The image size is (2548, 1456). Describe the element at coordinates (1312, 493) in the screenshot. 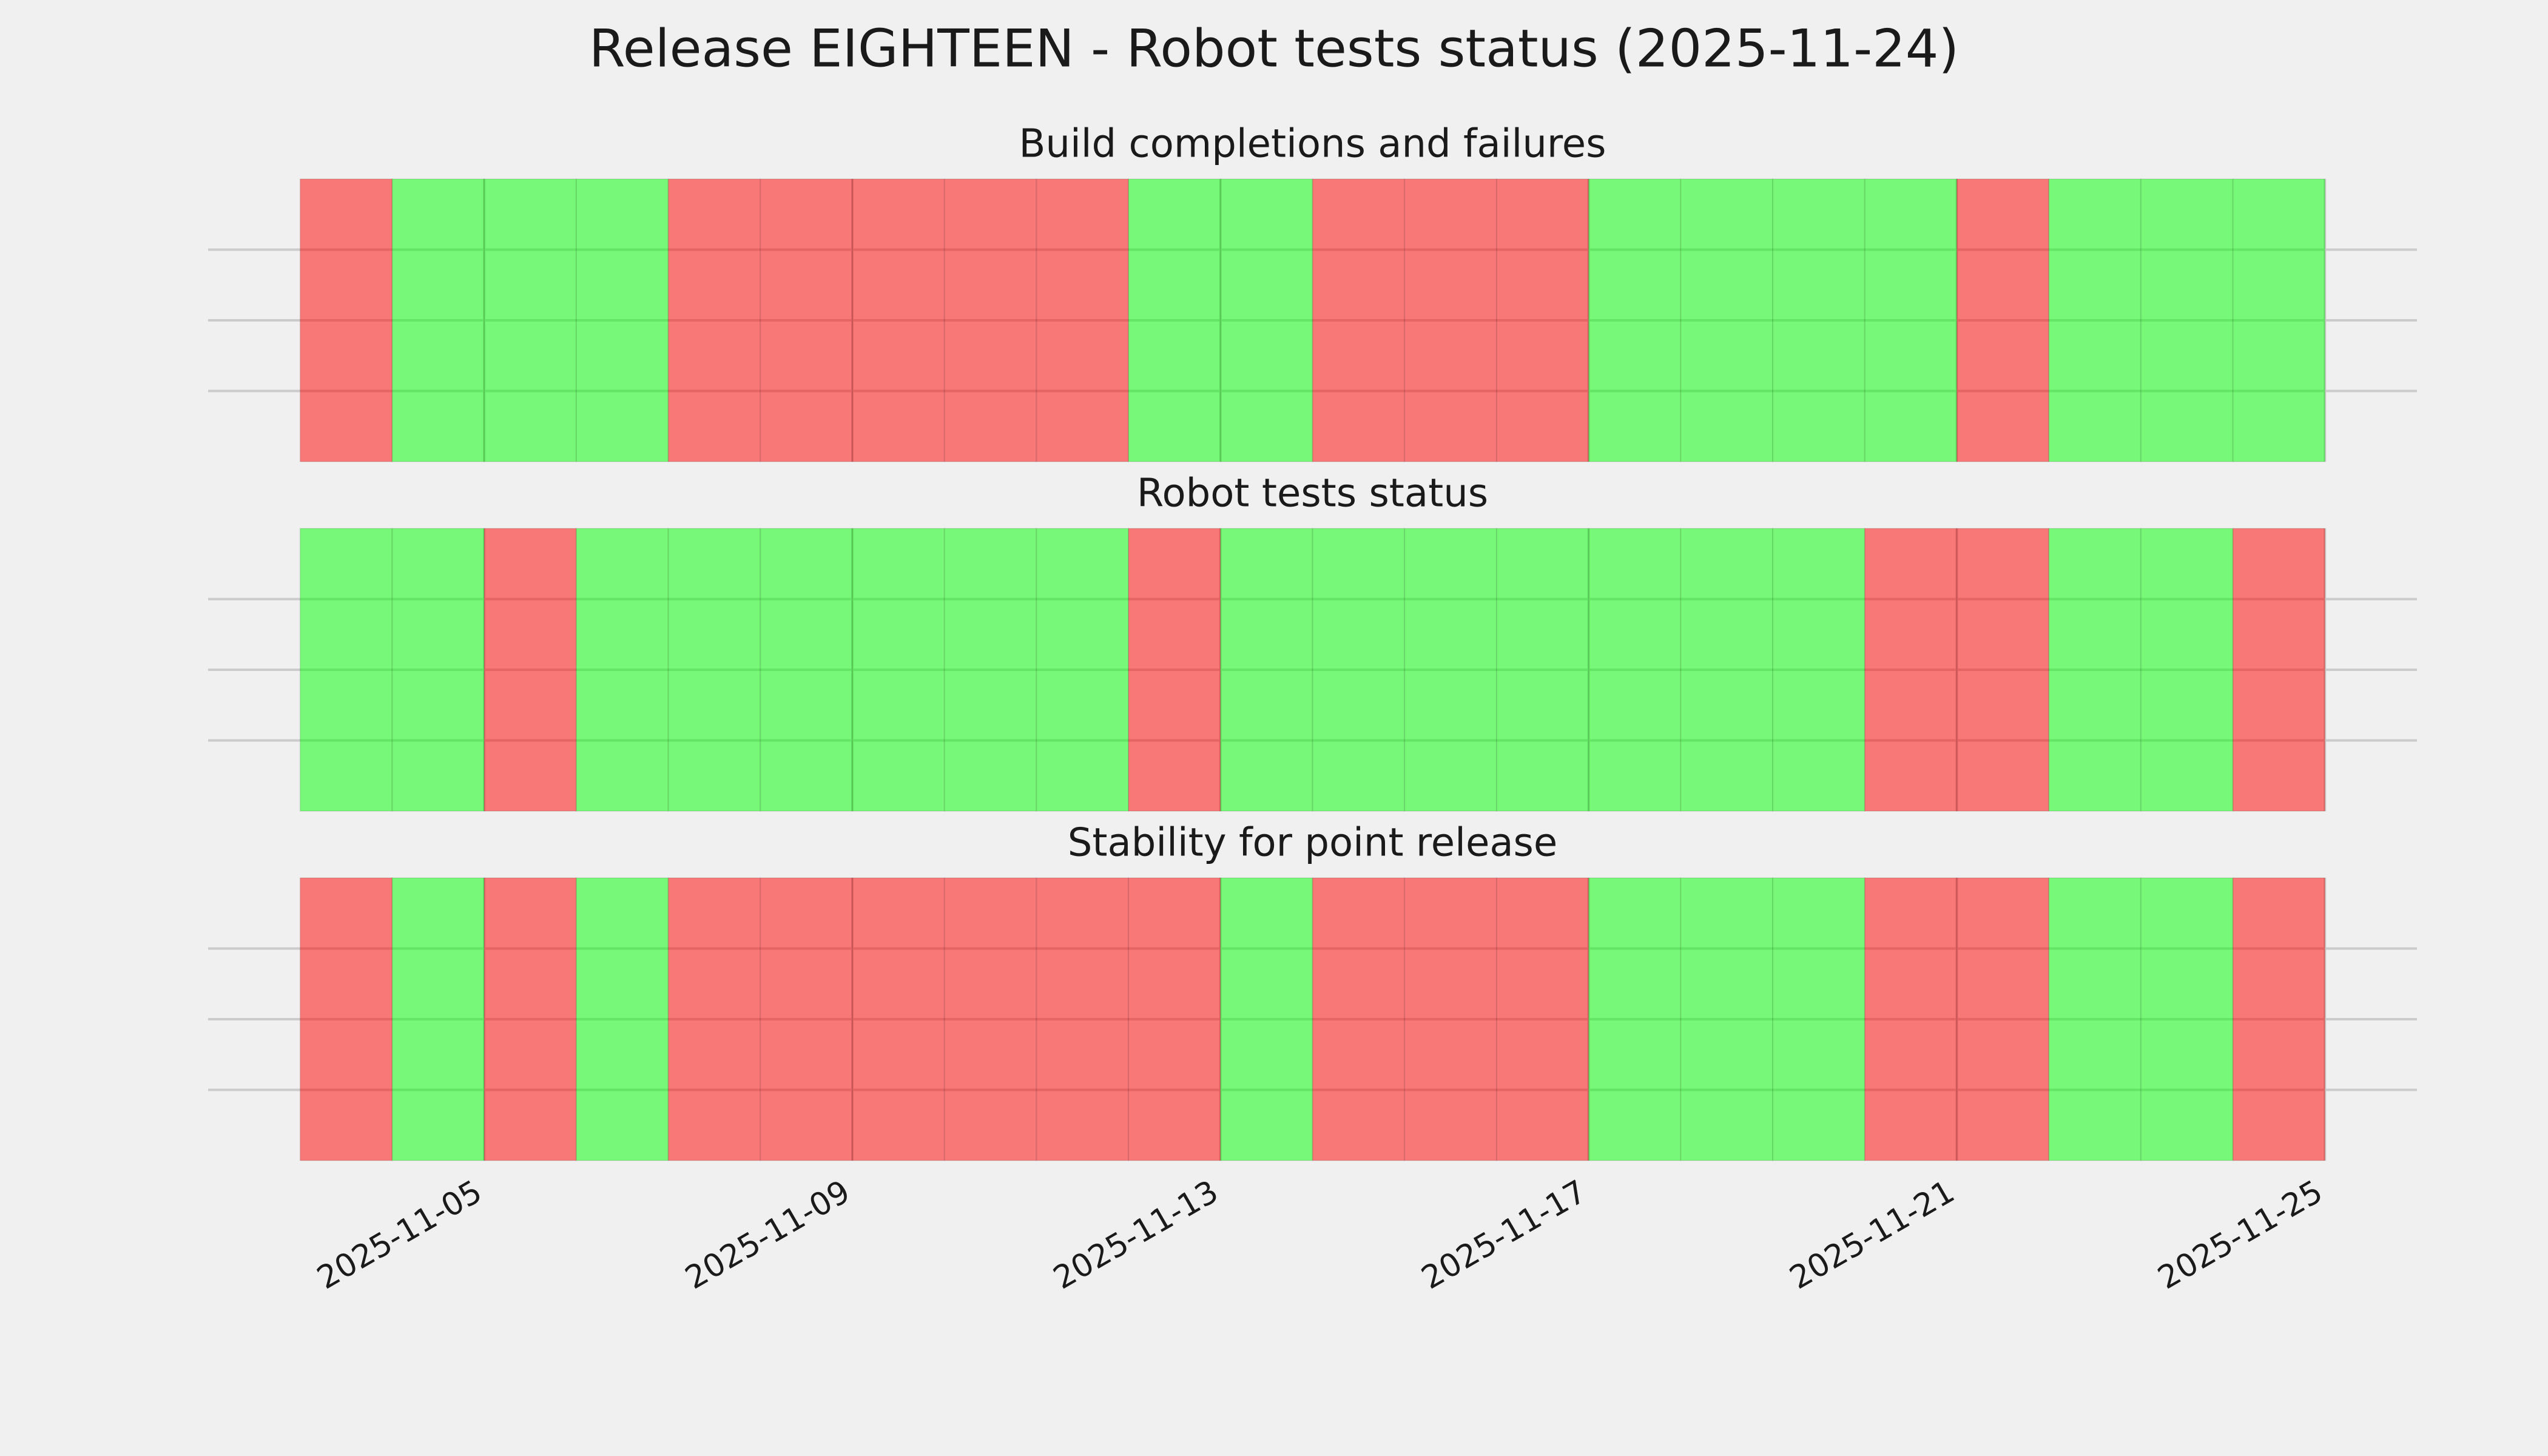

I see `subplot-title: Robot tests status` at that location.